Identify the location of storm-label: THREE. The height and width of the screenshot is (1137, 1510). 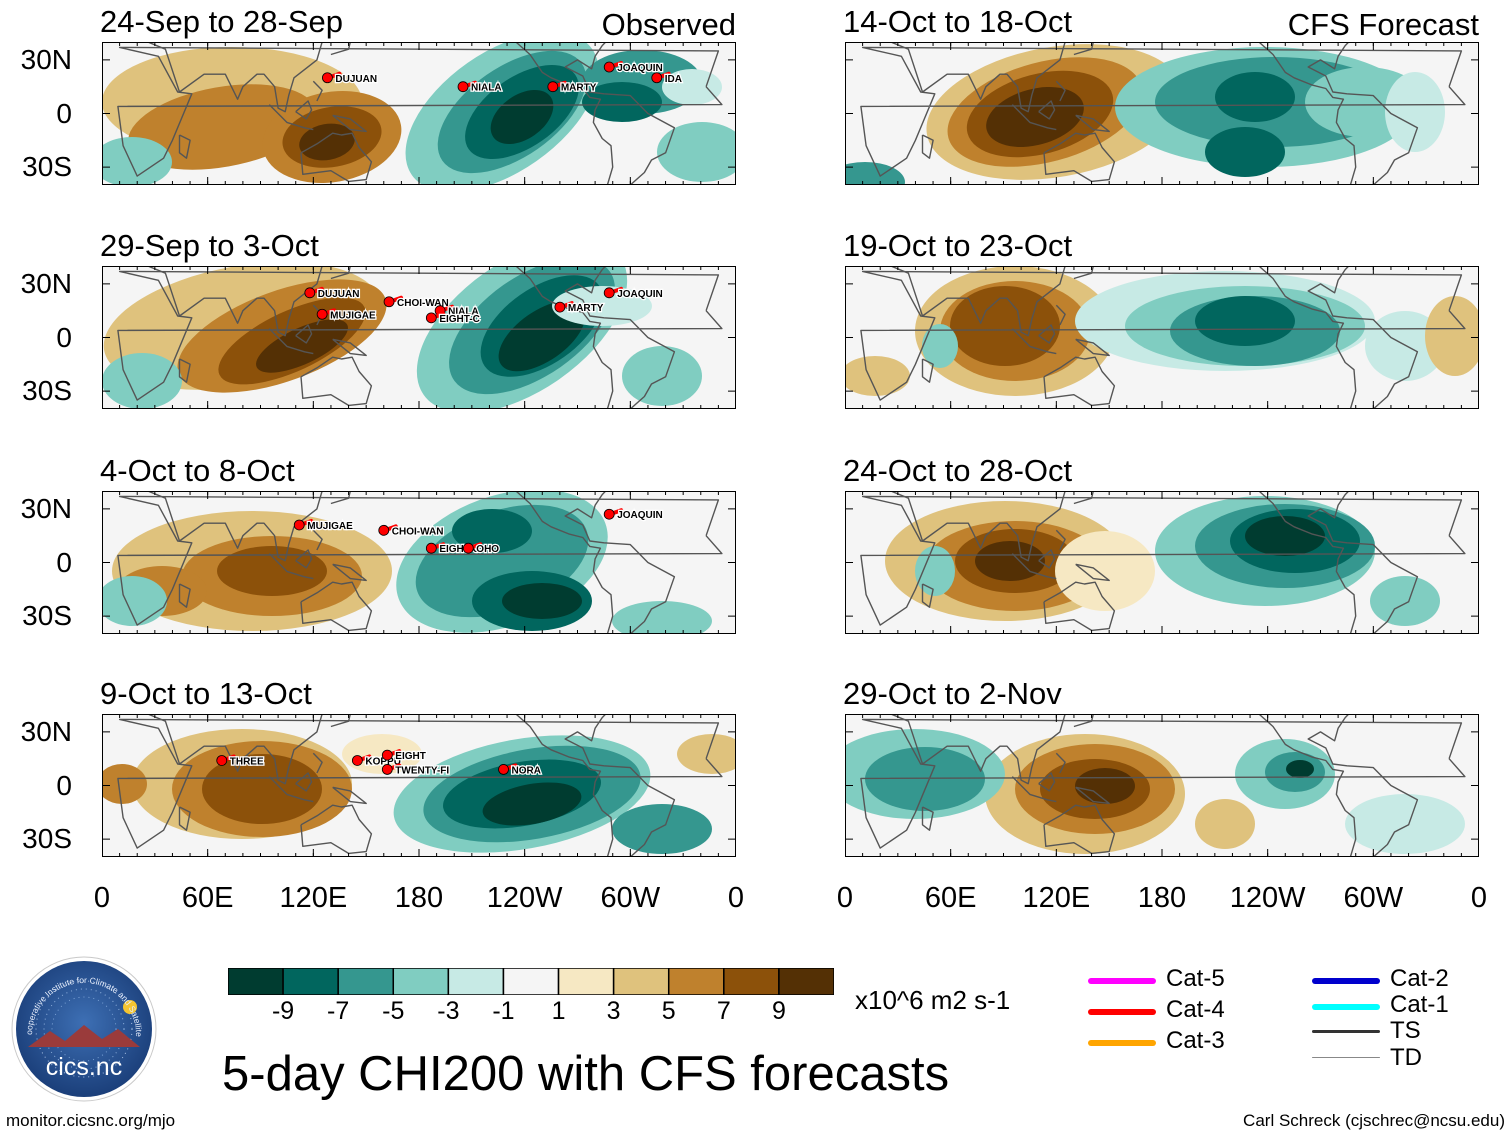
(247, 761).